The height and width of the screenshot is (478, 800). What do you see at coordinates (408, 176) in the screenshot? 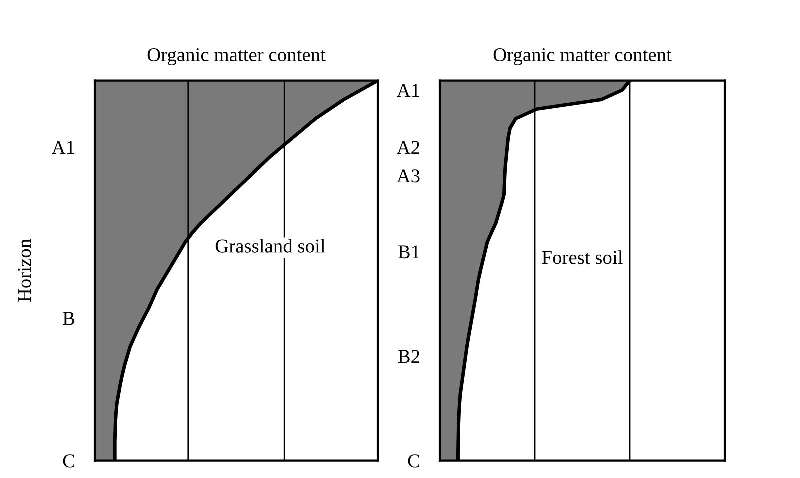
I see `y-tick-label: A3` at bounding box center [408, 176].